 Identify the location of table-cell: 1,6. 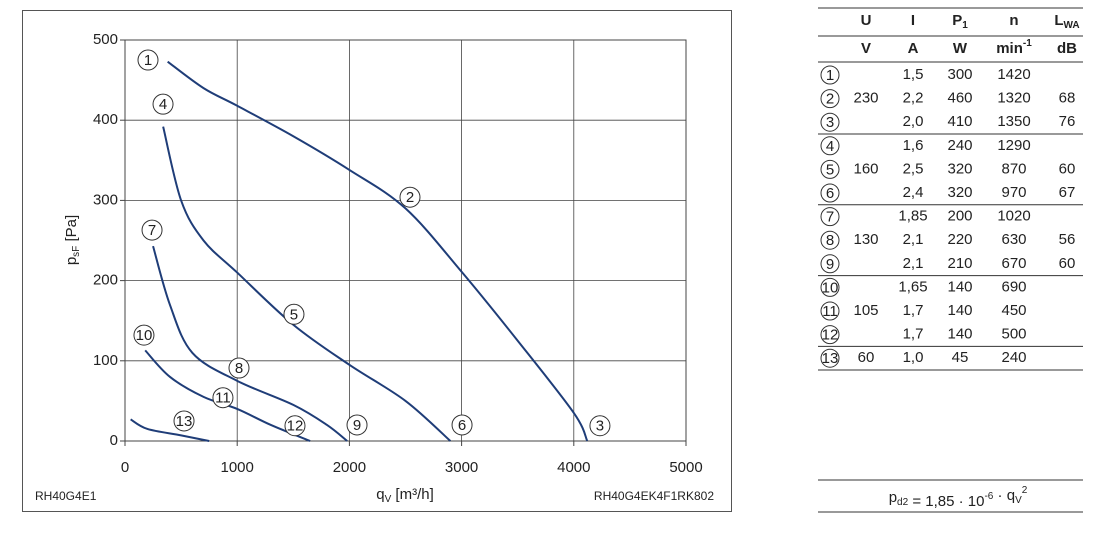
(913, 145).